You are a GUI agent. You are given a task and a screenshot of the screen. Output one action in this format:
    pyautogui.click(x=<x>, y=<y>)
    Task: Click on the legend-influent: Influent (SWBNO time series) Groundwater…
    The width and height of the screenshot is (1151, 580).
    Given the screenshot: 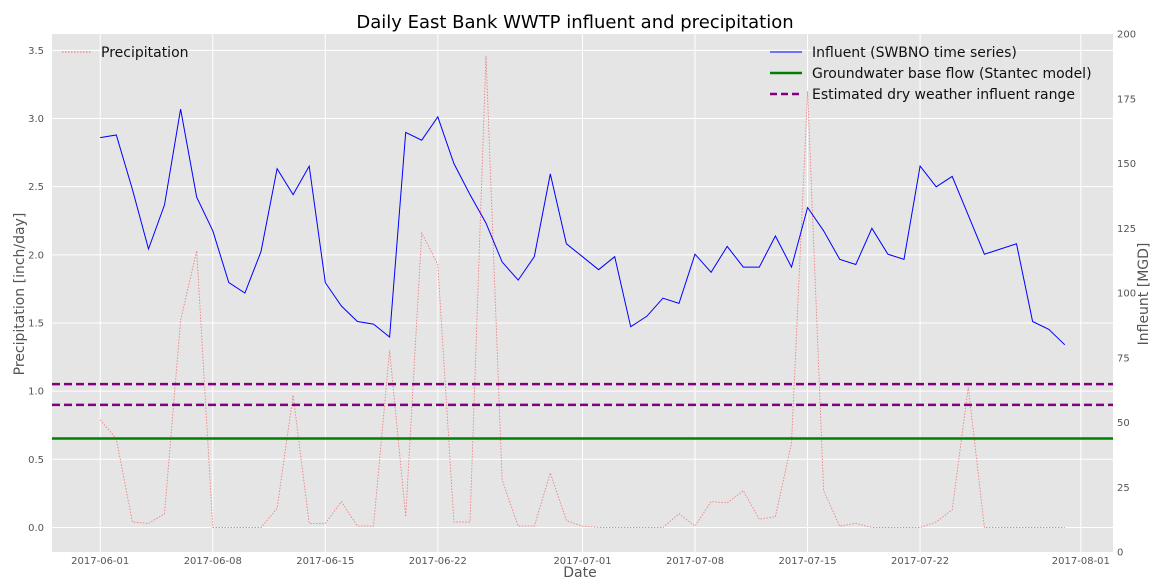 What is the action you would take?
    pyautogui.click(x=931, y=74)
    